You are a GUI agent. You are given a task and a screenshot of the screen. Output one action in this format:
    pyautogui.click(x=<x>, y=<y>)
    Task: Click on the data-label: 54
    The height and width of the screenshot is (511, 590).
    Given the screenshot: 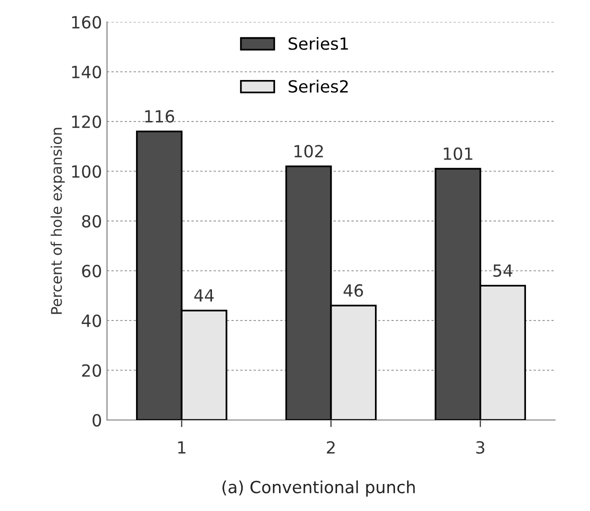 What is the action you would take?
    pyautogui.click(x=502, y=270)
    